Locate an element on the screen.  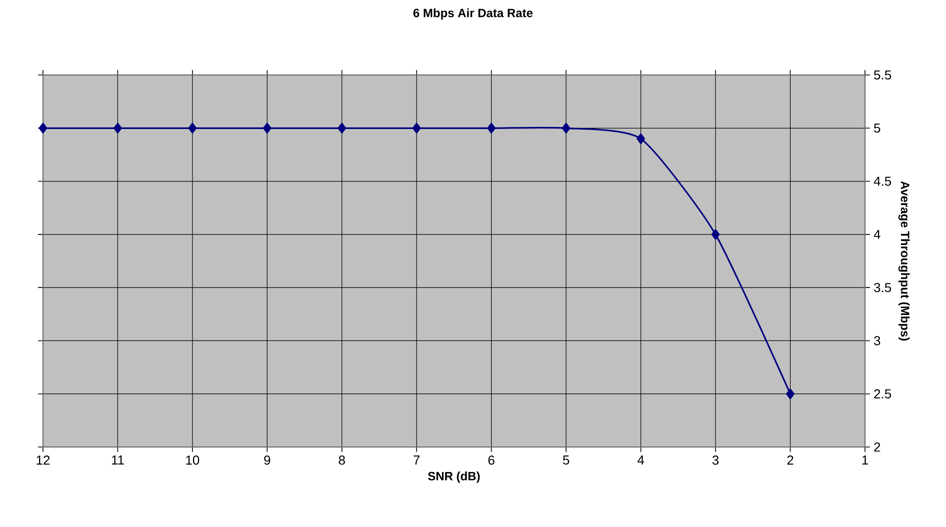
y-tick-label: 4 is located at coordinates (877, 234).